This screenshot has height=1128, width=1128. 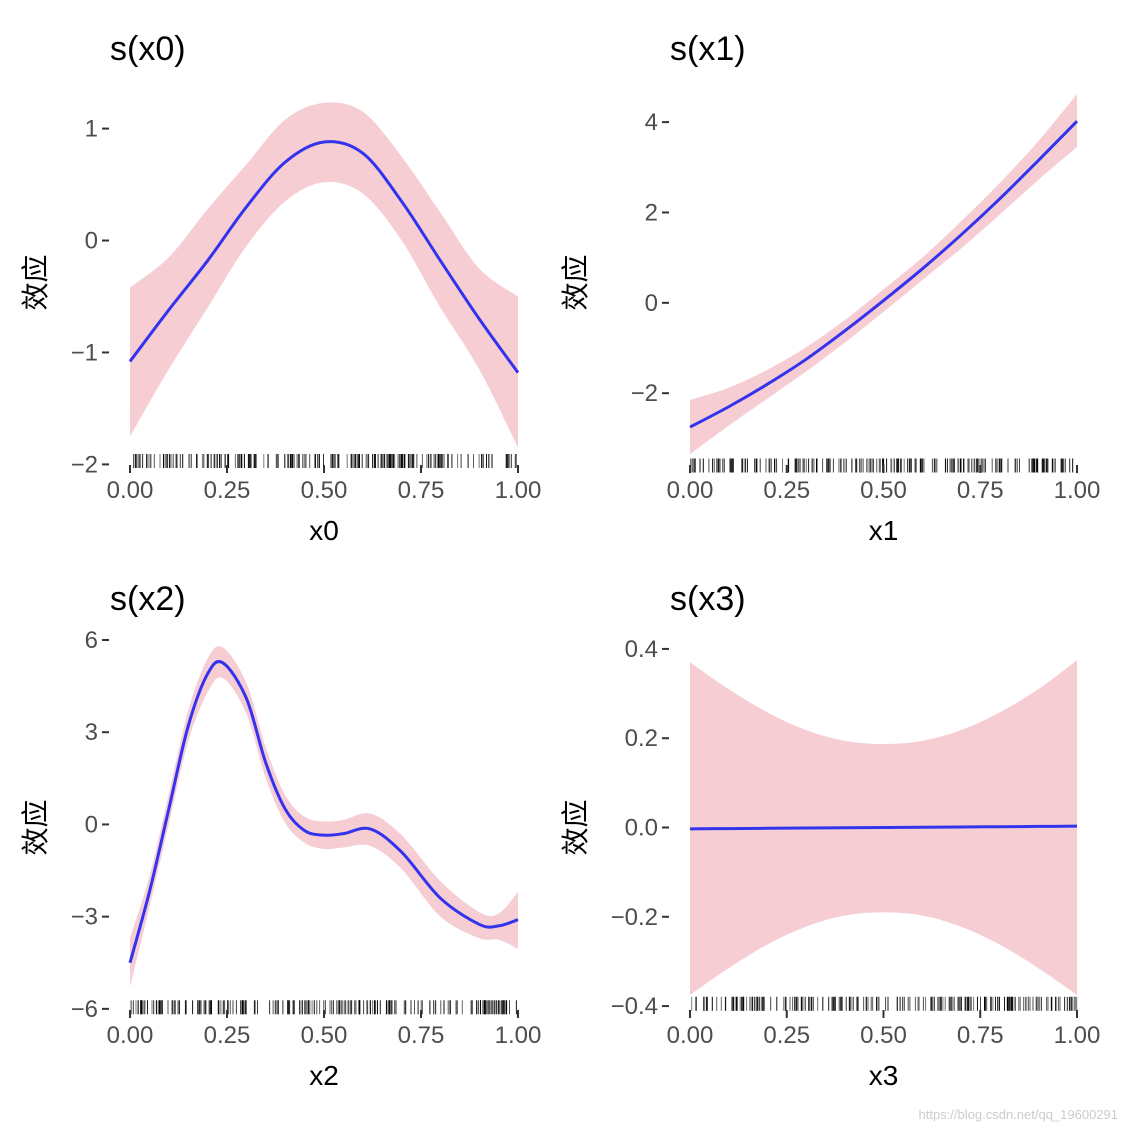 What do you see at coordinates (634, 1006) in the screenshot?
I see `y-tick-label: −0.4` at bounding box center [634, 1006].